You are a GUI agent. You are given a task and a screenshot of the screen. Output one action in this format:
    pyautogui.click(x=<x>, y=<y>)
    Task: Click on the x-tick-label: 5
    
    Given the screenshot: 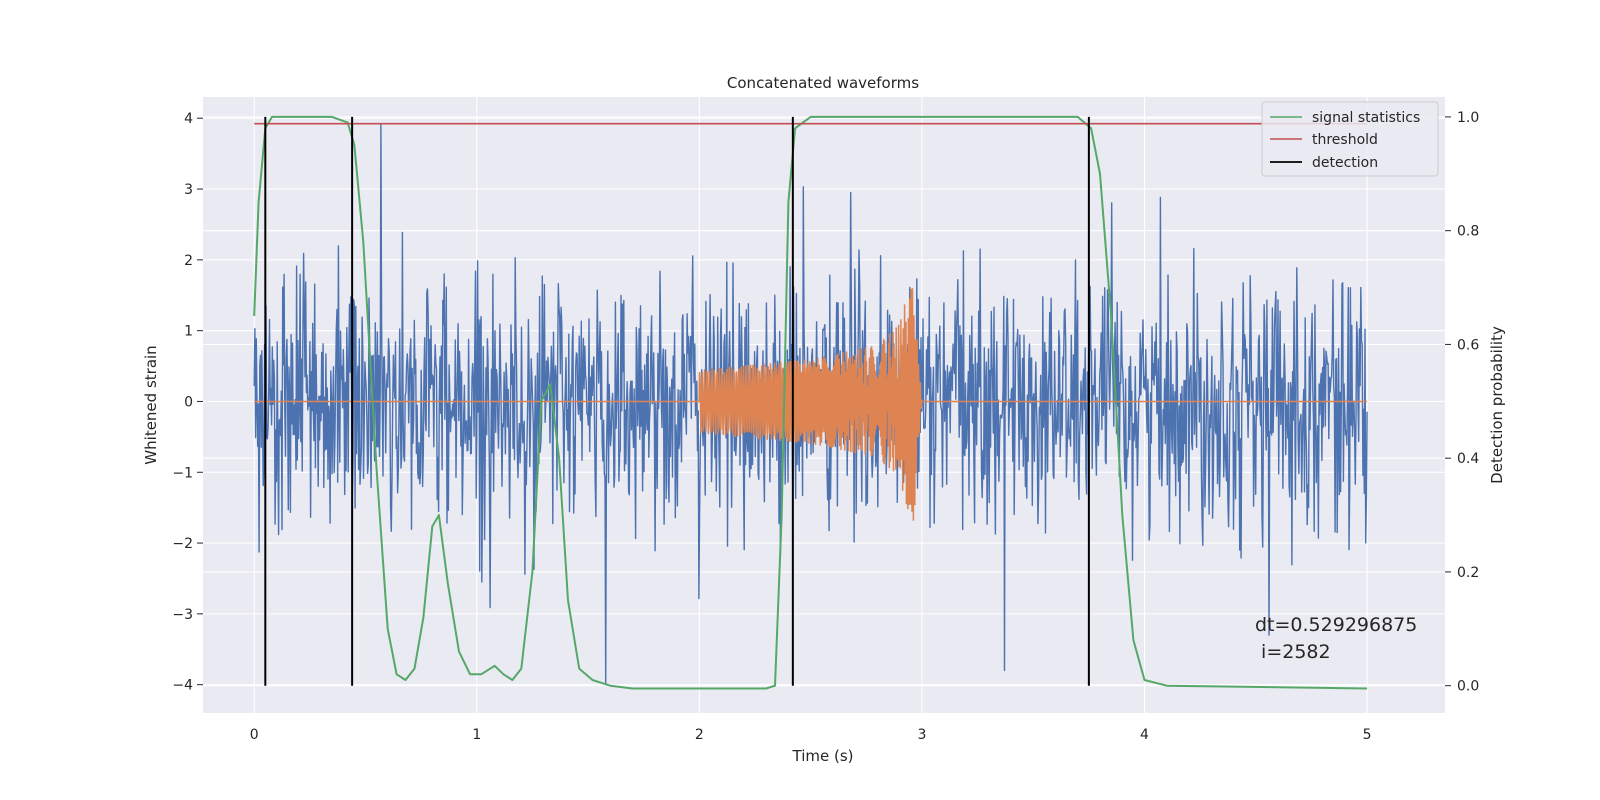 What is the action you would take?
    pyautogui.click(x=1367, y=735)
    